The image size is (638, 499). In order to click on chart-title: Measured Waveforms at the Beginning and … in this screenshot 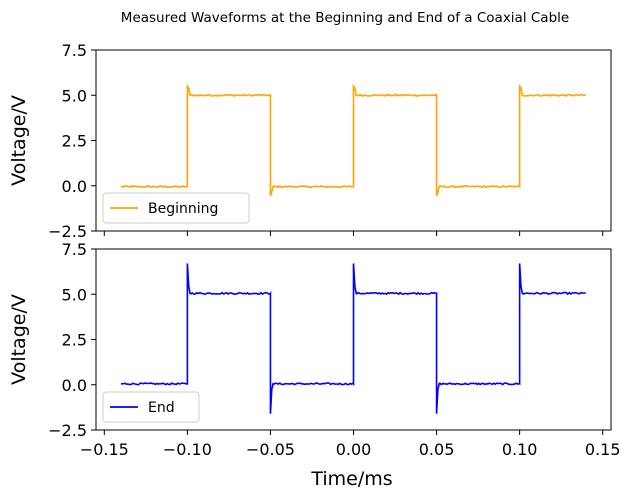, I will do `click(345, 18)`.